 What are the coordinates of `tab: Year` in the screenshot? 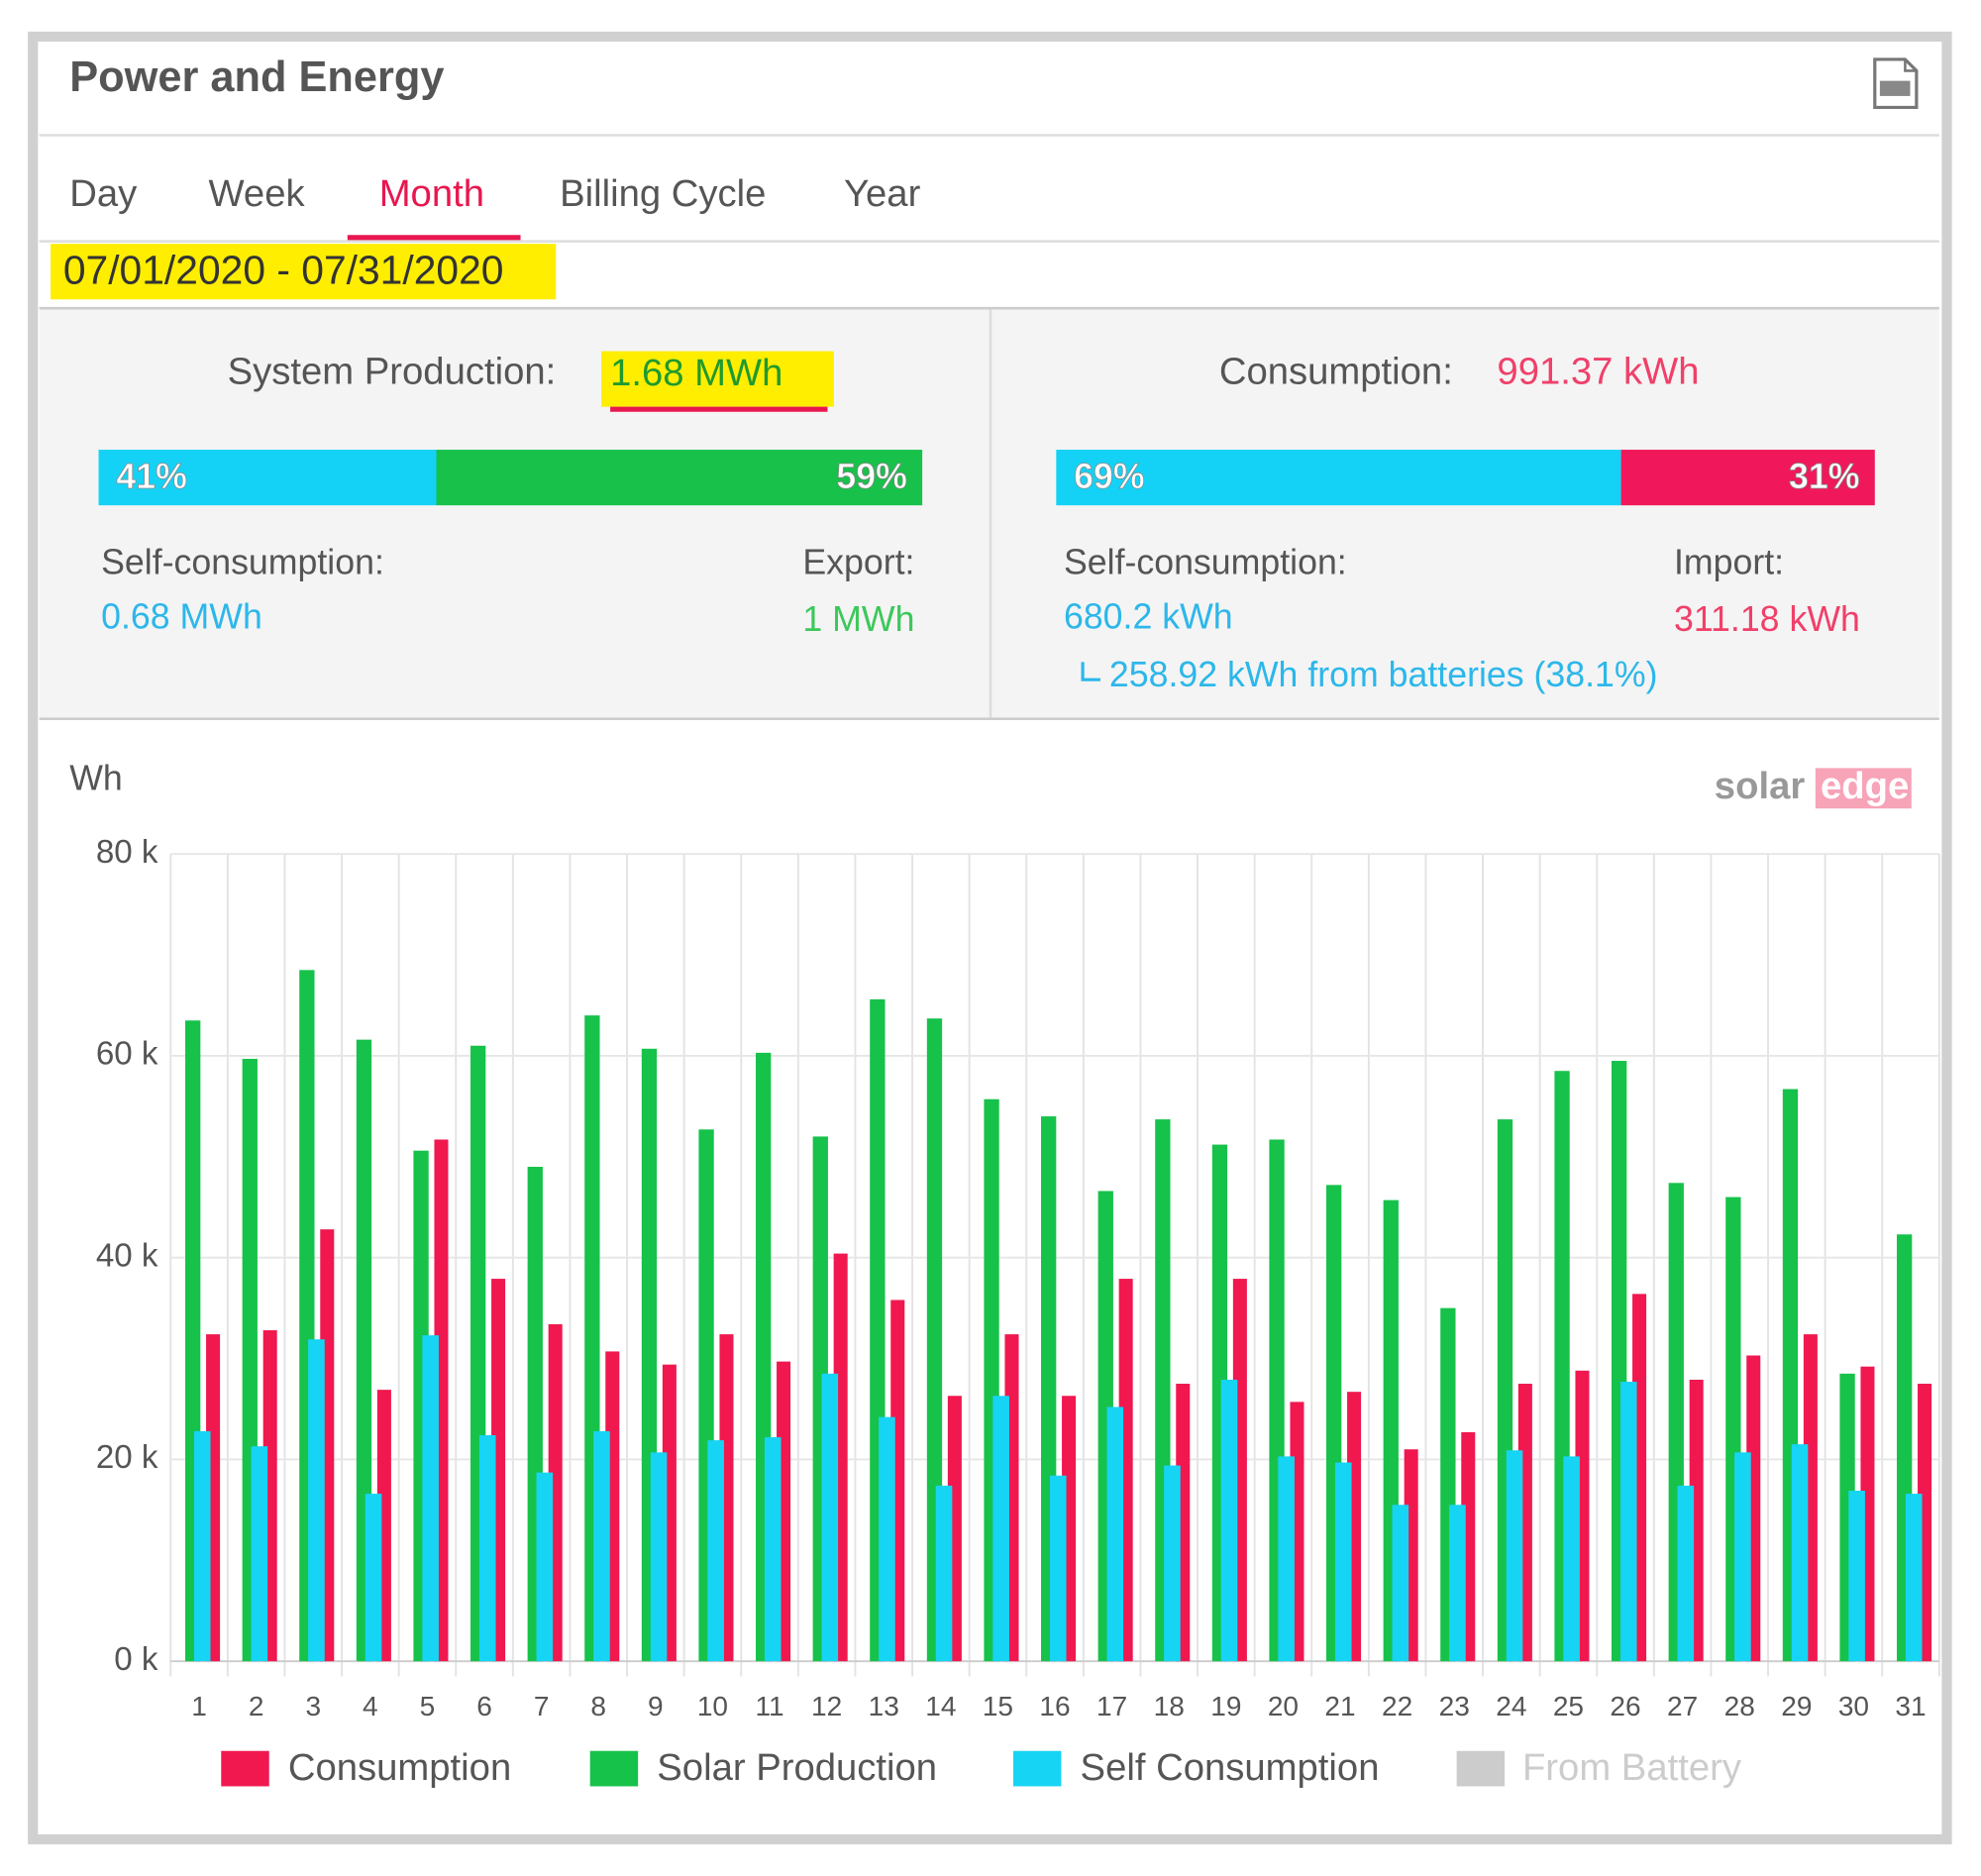 It's located at (882, 193).